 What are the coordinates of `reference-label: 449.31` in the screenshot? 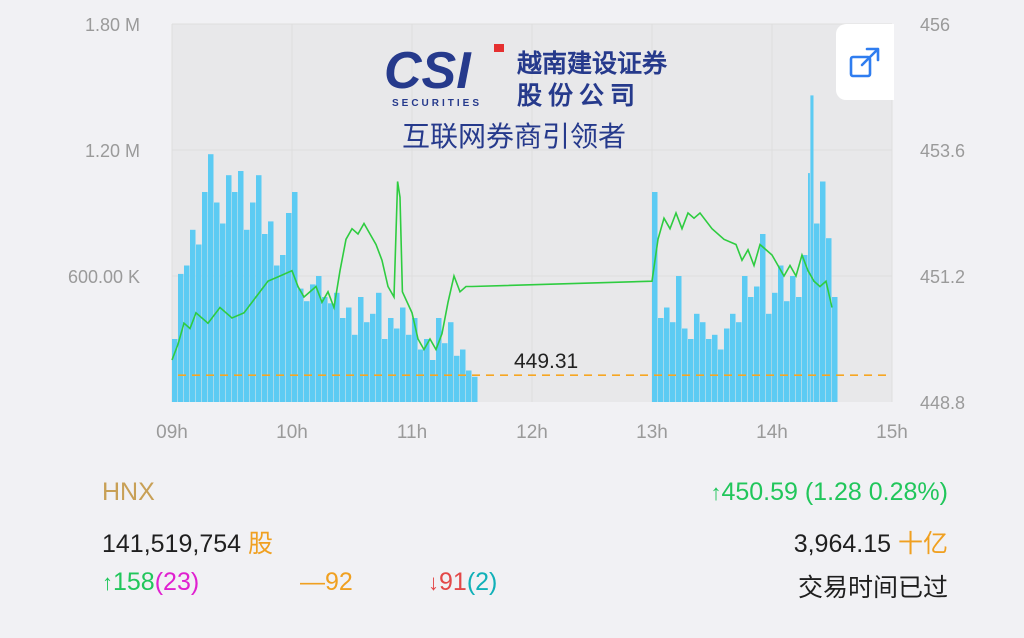 It's located at (546, 361).